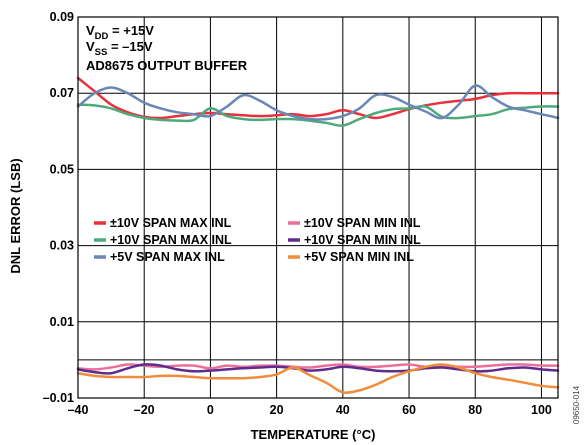 This screenshot has width=585, height=445. I want to click on y-tick-label: 0.07, so click(62, 93).